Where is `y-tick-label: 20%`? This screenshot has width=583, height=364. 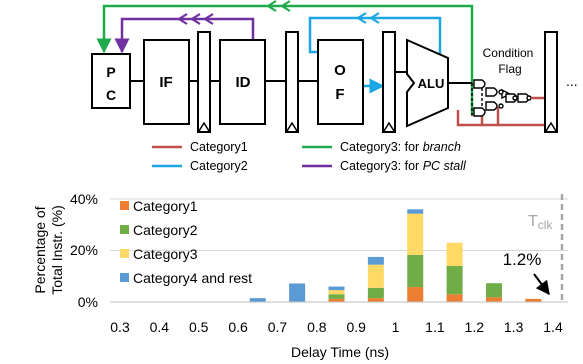 y-tick-label: 20% is located at coordinates (84, 250).